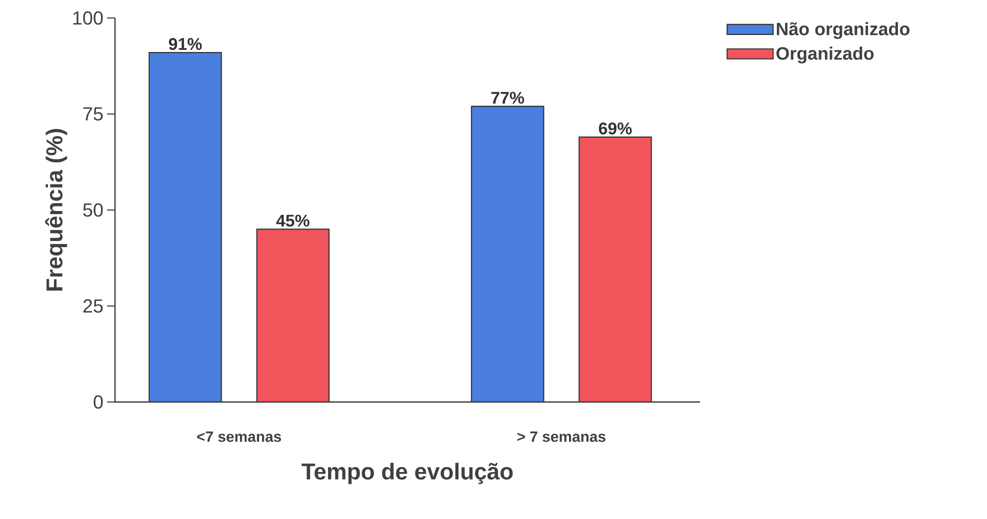 The width and height of the screenshot is (987, 519). Describe the element at coordinates (561, 437) in the screenshot. I see `x-tick-label: > 7 semanas` at that location.